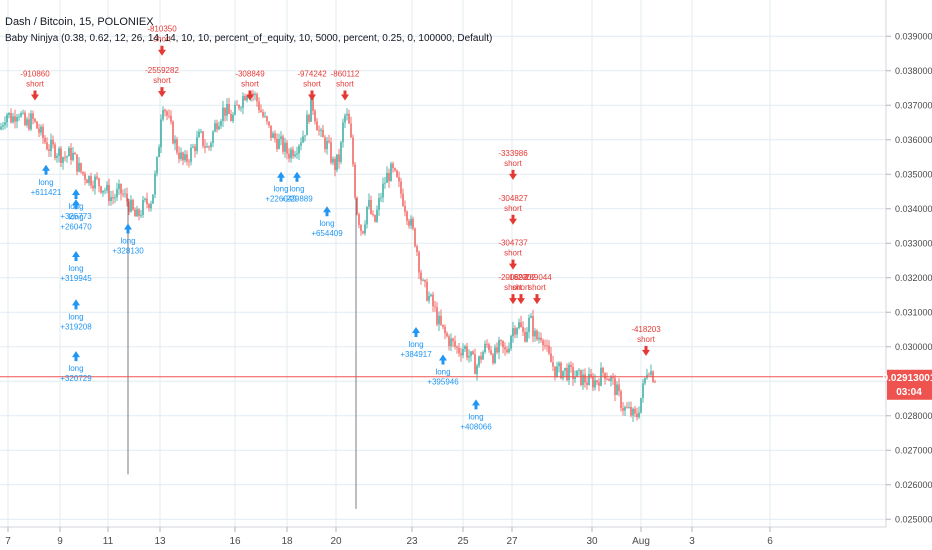  I want to click on long-signal: long+229889, so click(297, 187).